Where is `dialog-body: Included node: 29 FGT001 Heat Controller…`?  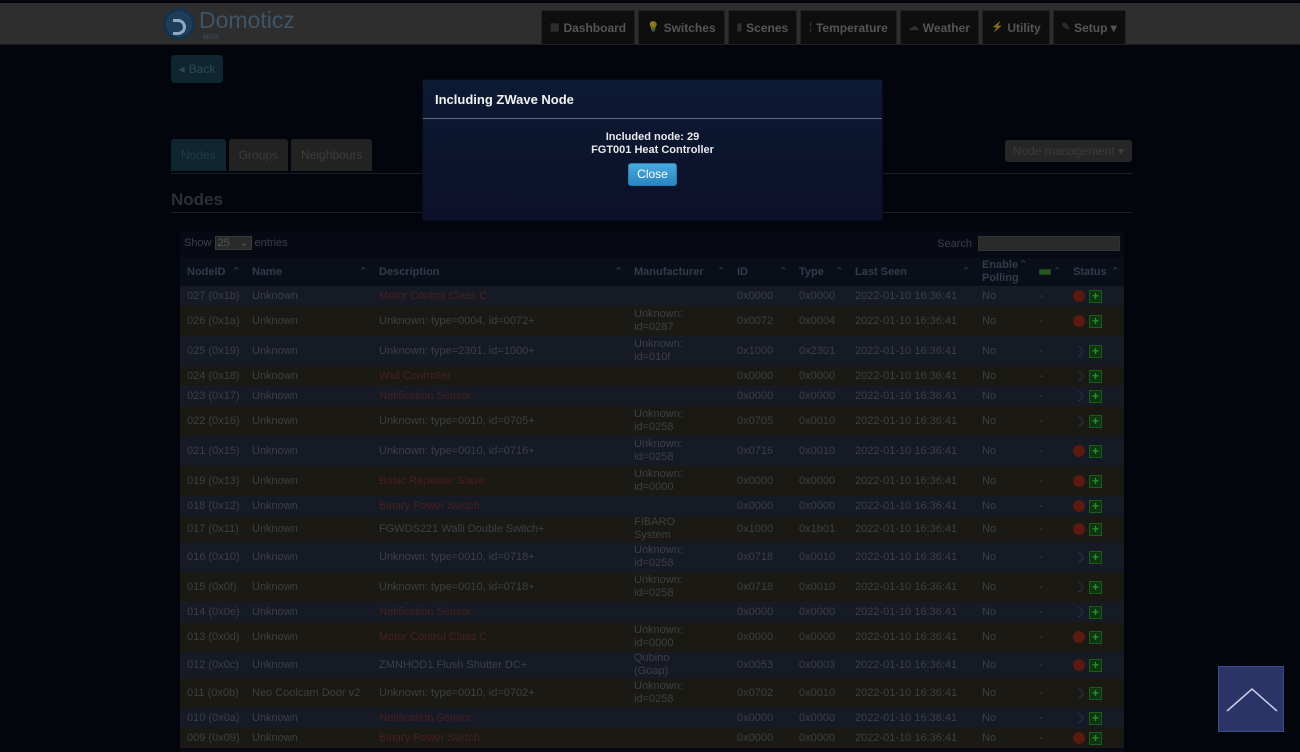
dialog-body: Included node: 29 FGT001 Heat Controller… is located at coordinates (652, 152).